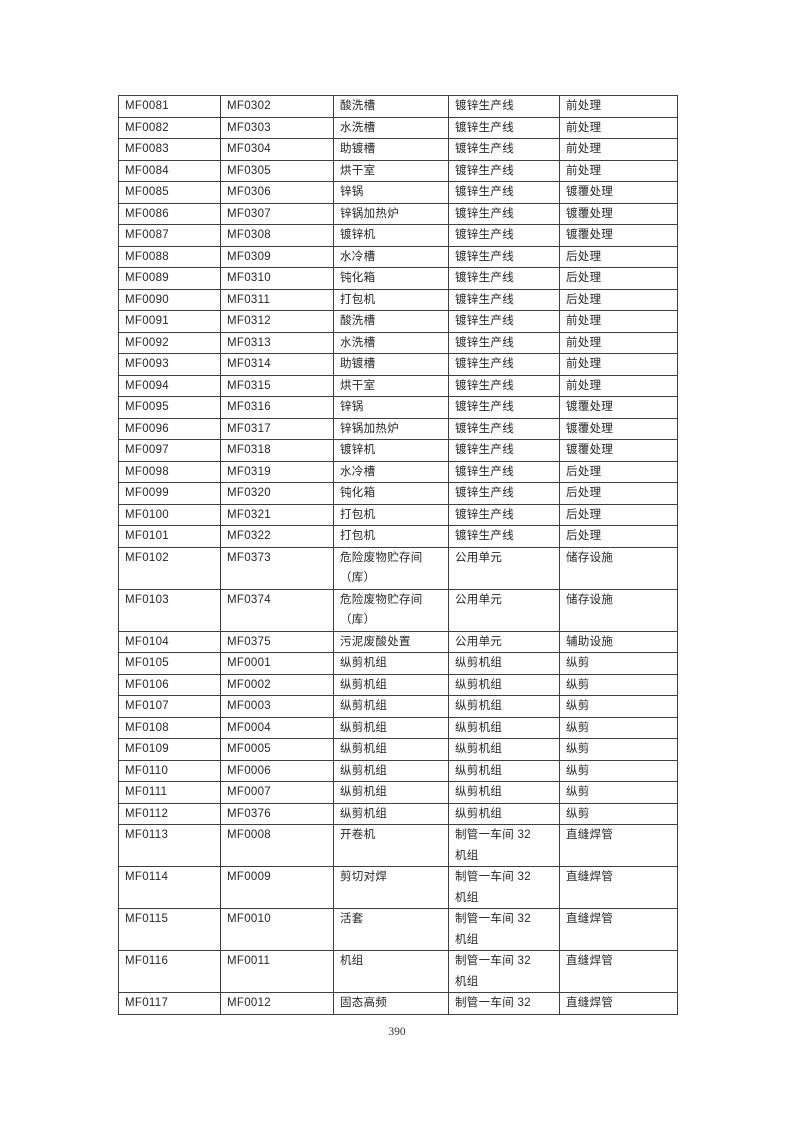 The width and height of the screenshot is (794, 1123). Describe the element at coordinates (398, 106) in the screenshot. I see `table-row: MF0081 MF0302 酸洗槽 镀锌生产线 前处理` at that location.